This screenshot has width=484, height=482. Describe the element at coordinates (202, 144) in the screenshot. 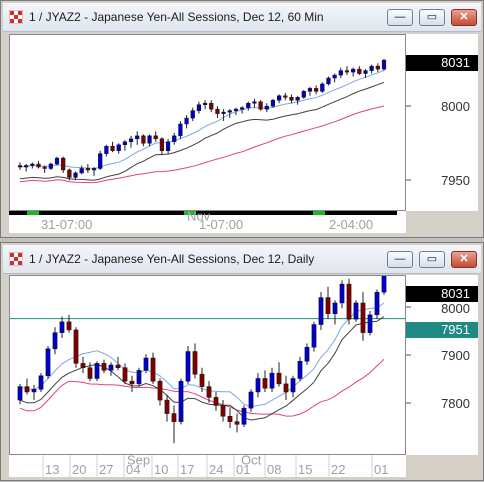

I see `moving-average-slow` at that location.